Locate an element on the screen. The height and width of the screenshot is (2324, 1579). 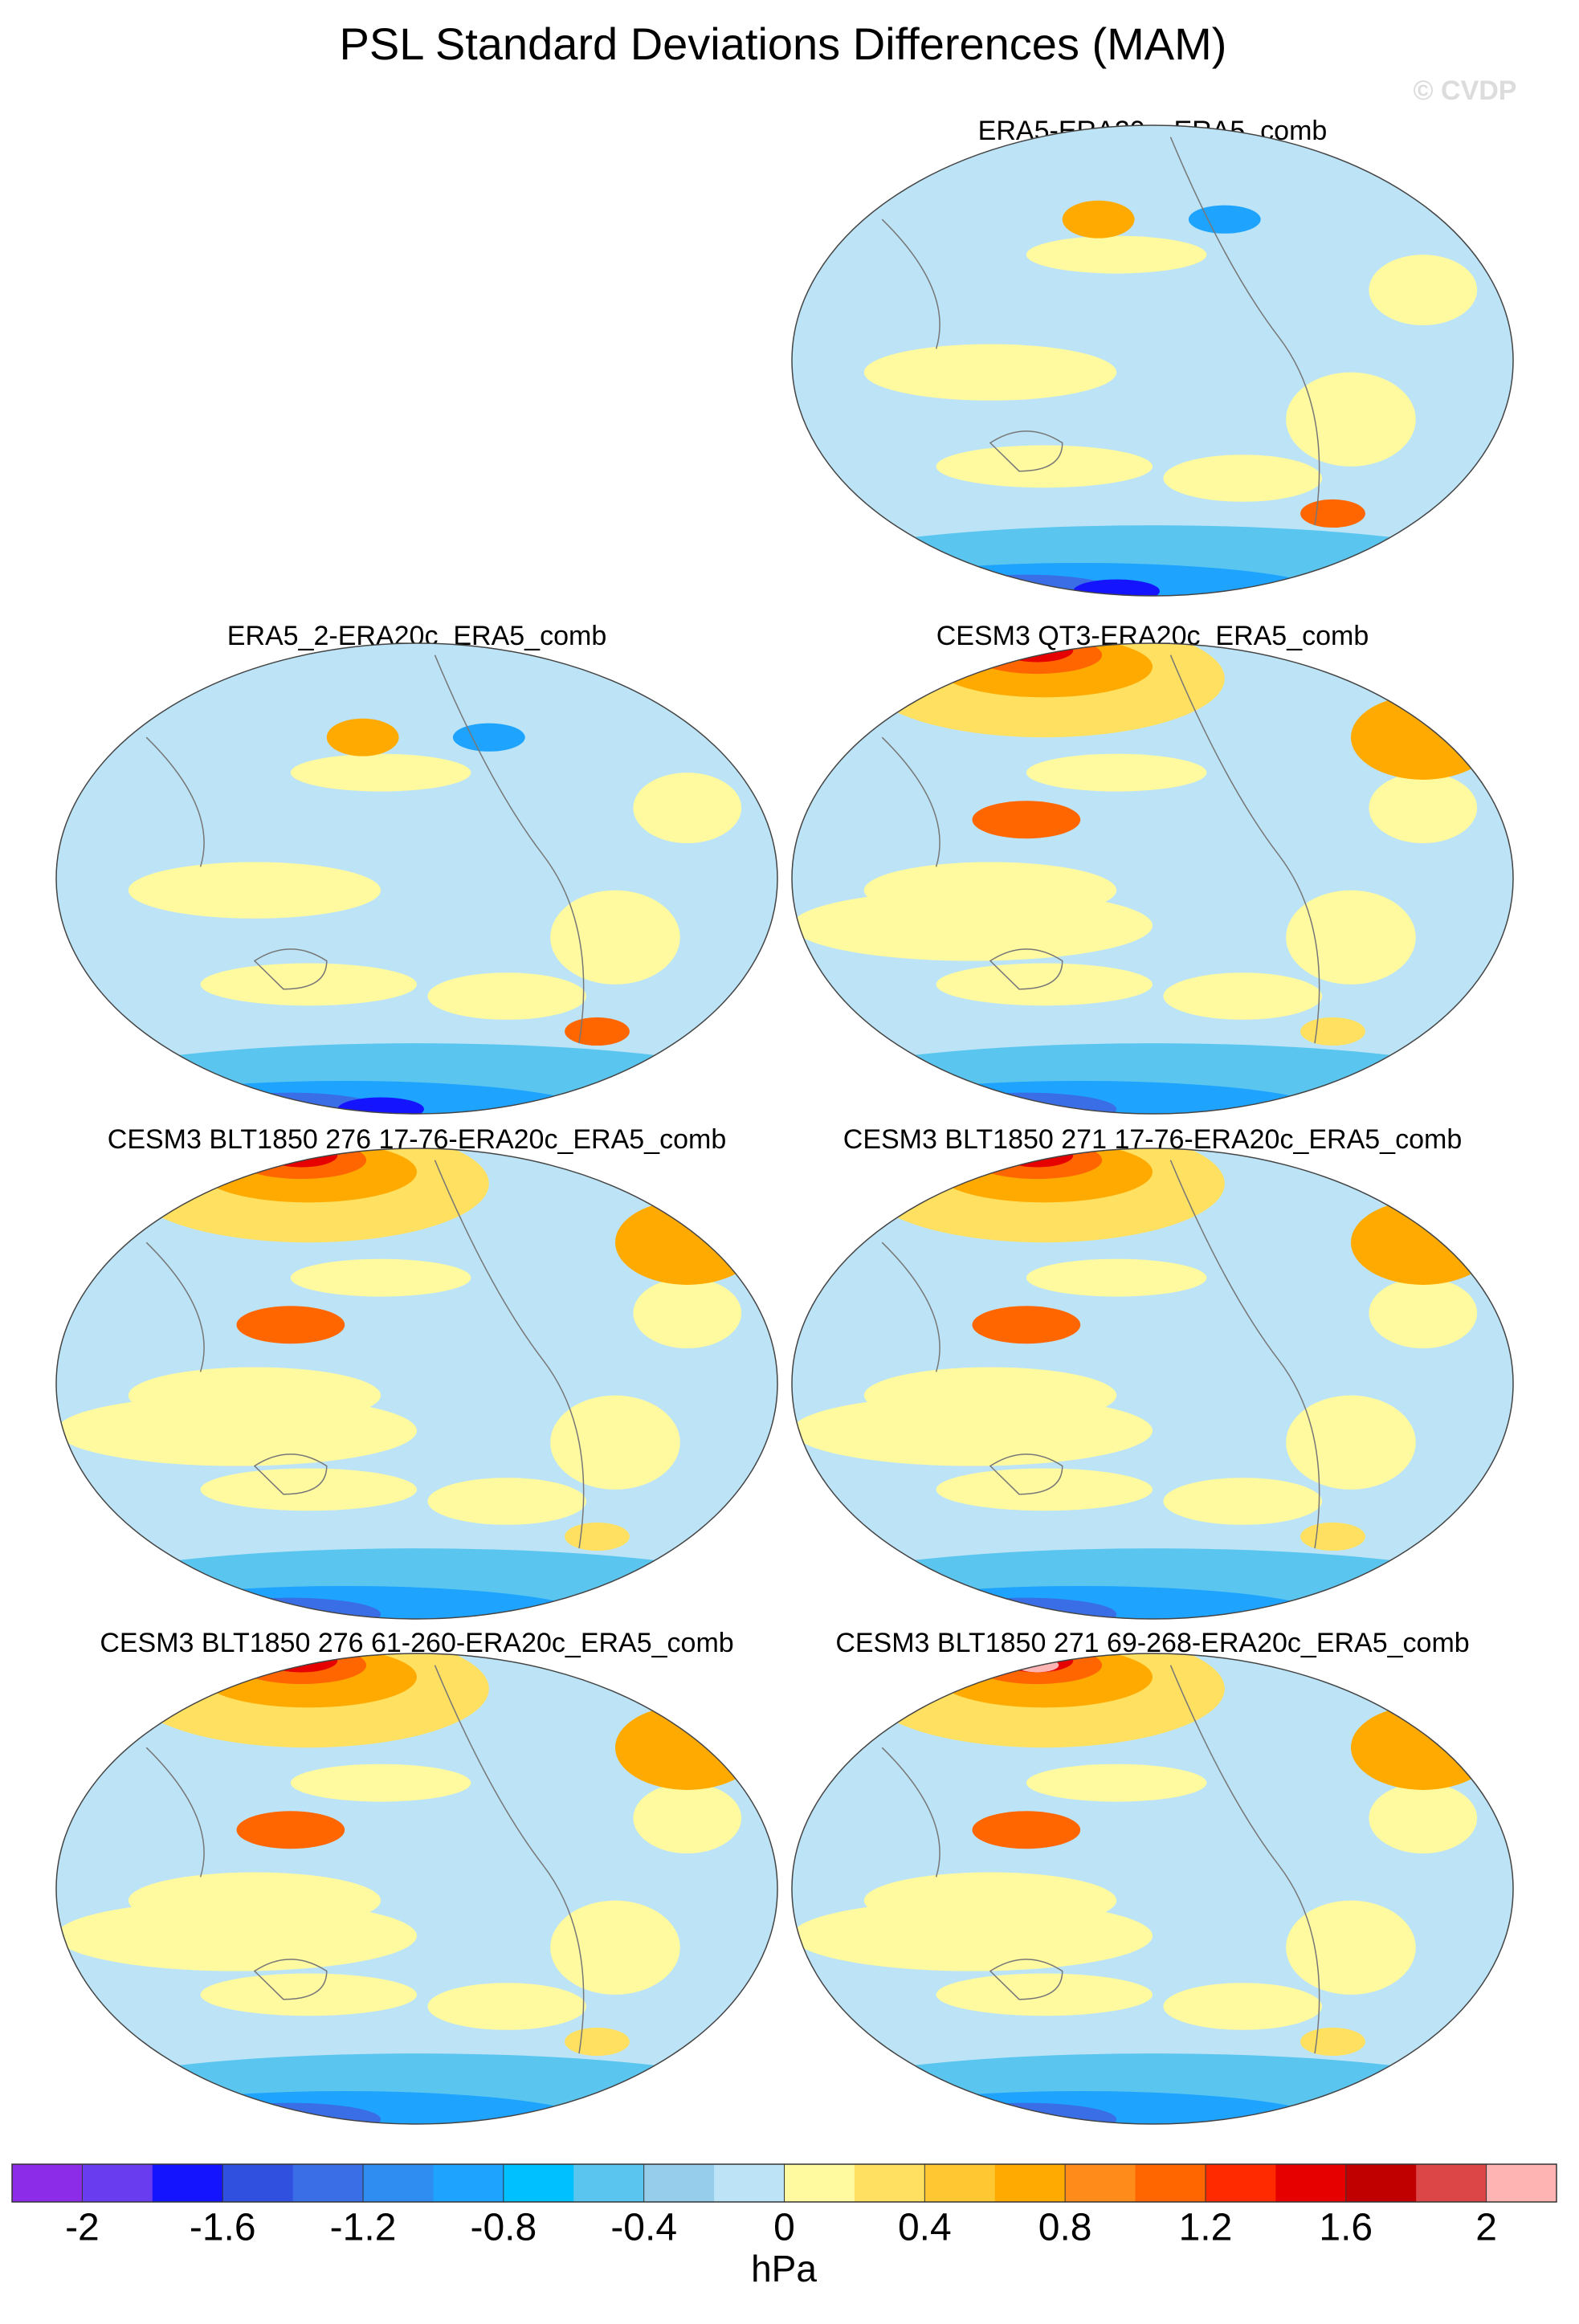
colorbar-border is located at coordinates (784, 2183).